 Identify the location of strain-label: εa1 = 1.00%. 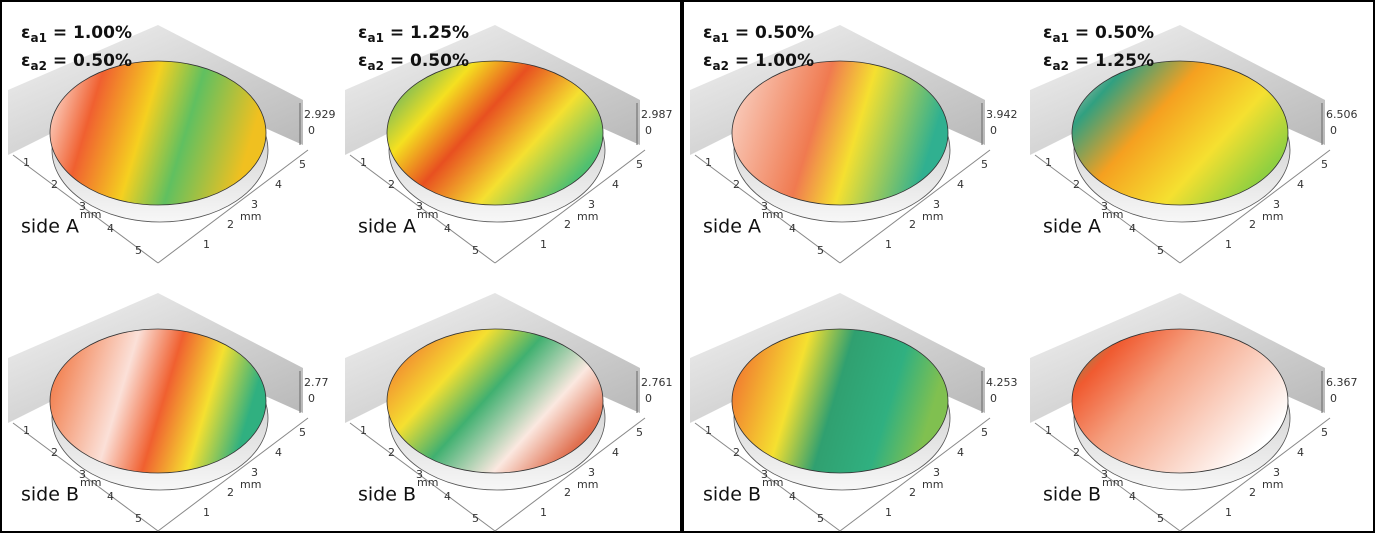
(76, 34).